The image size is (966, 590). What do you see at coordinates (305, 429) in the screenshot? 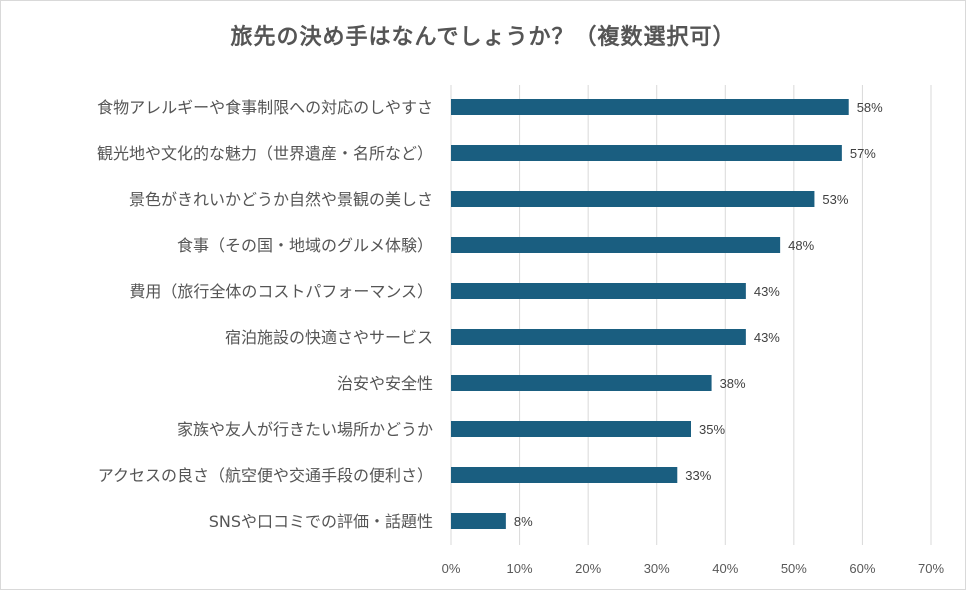
I see `category-label: 家族や友人が行きたい場所かどうか` at bounding box center [305, 429].